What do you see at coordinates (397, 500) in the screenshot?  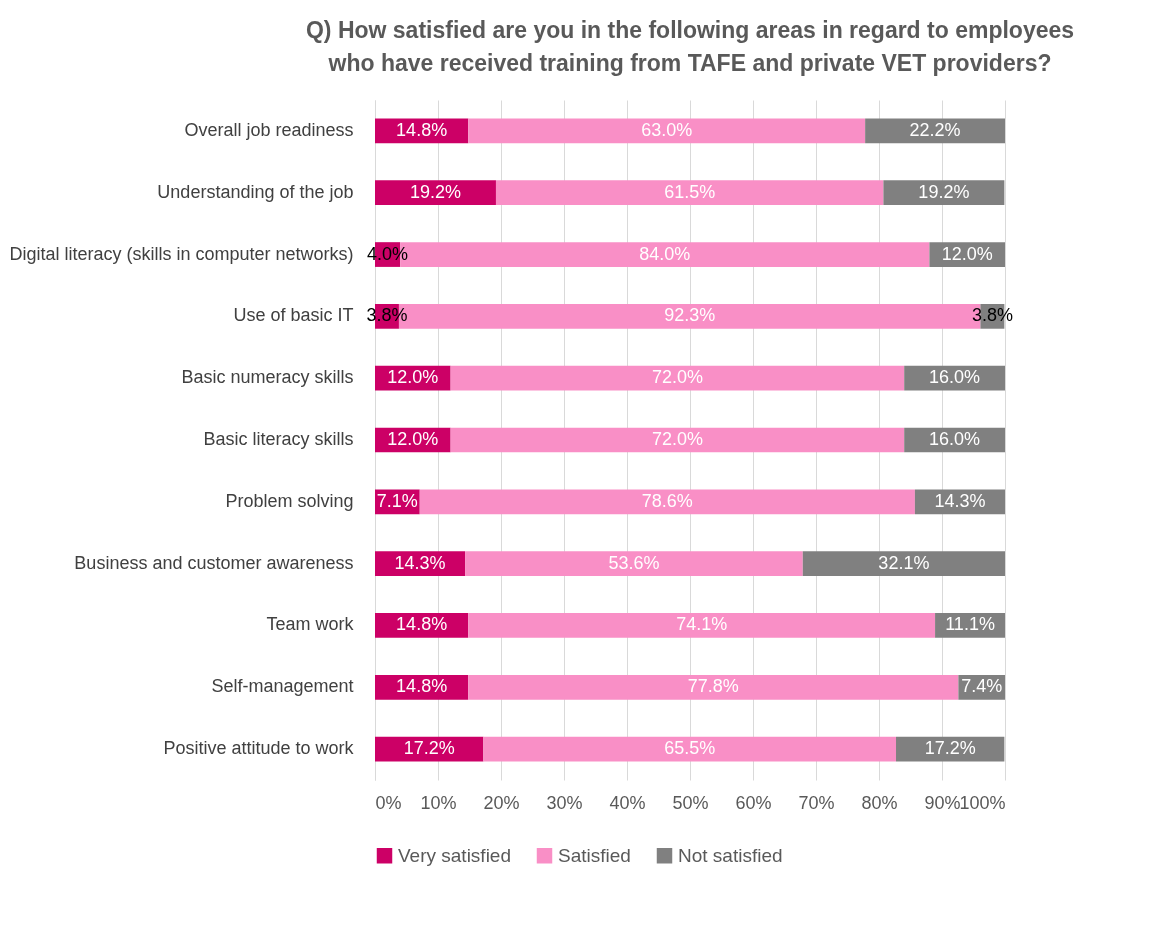 I see `data-label: 7.1%` at bounding box center [397, 500].